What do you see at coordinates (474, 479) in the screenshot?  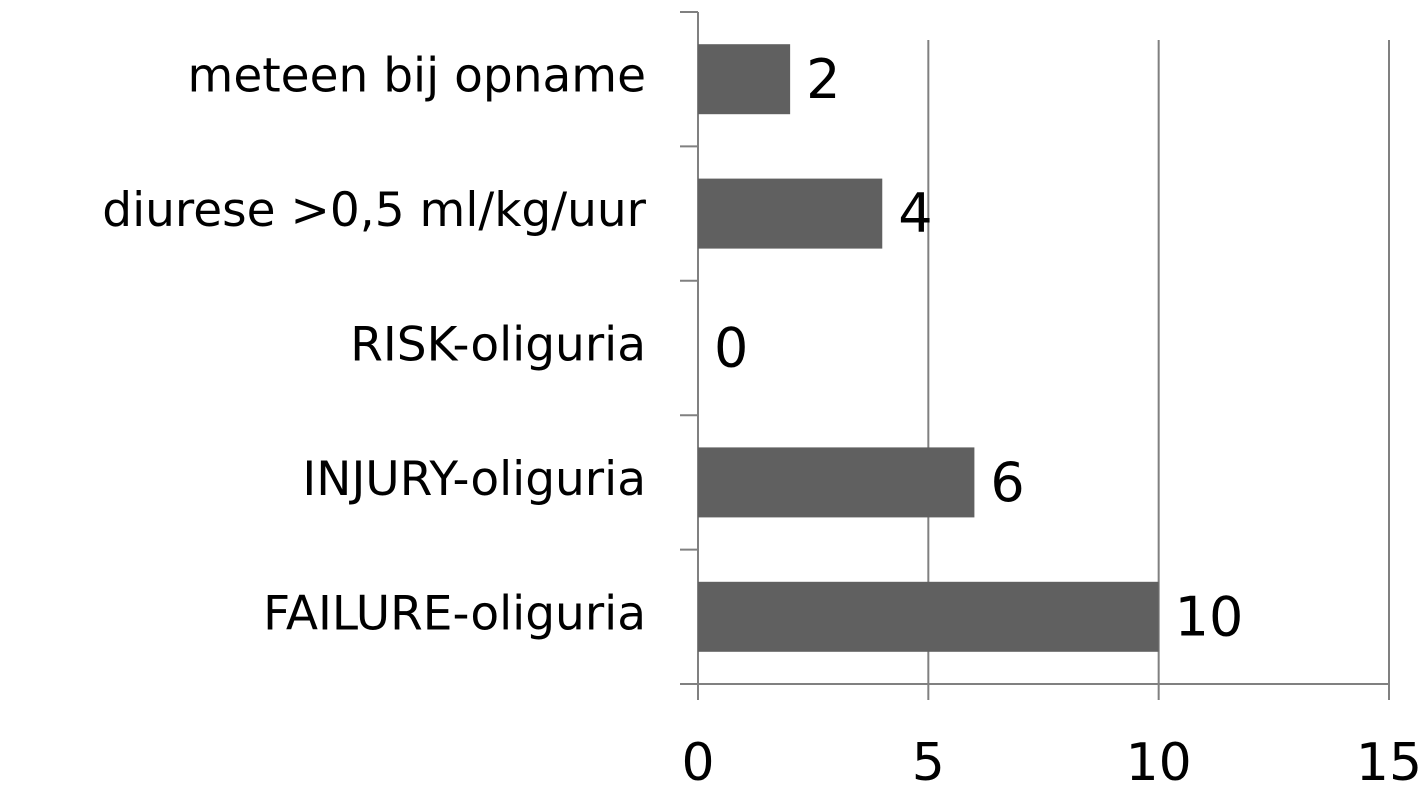 I see `y-tick-label: INJURY-oliguria` at bounding box center [474, 479].